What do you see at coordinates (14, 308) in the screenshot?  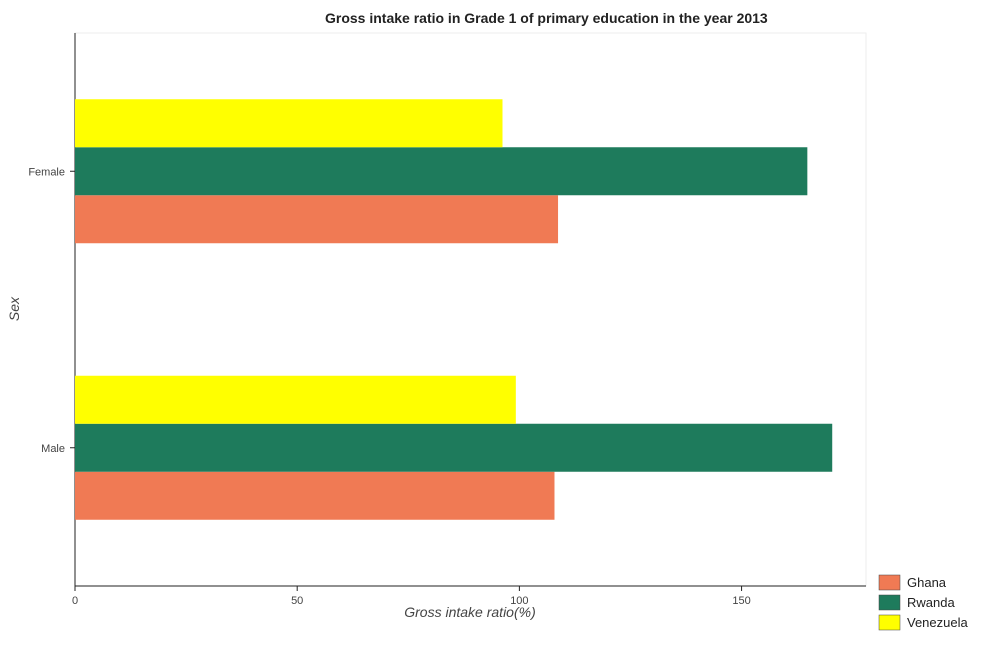 I see `y-axis-title: Sex` at bounding box center [14, 308].